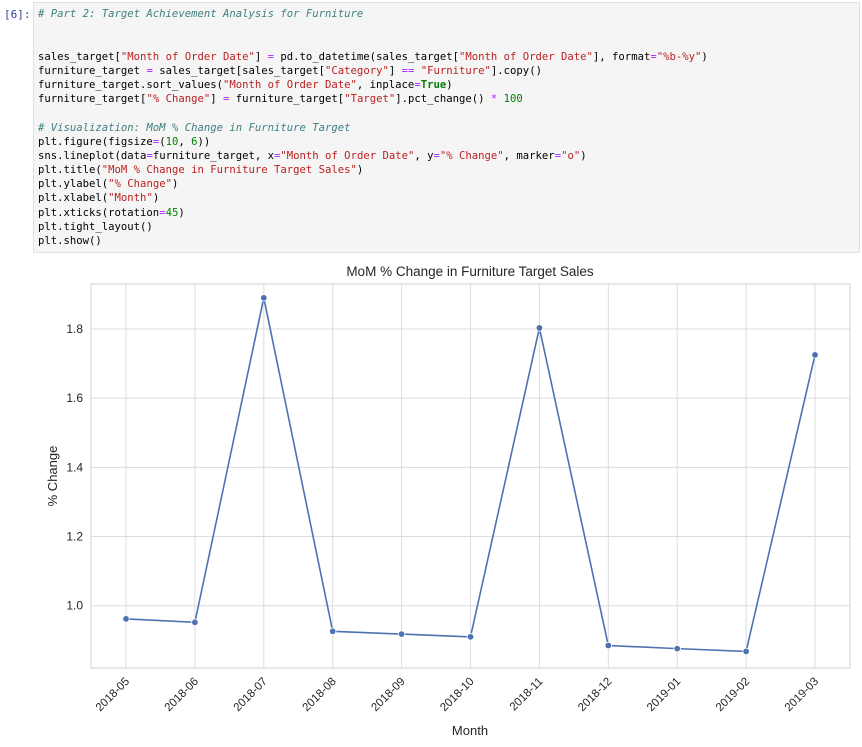 The image size is (862, 747). I want to click on x-tick-label: 2019-02, so click(733, 695).